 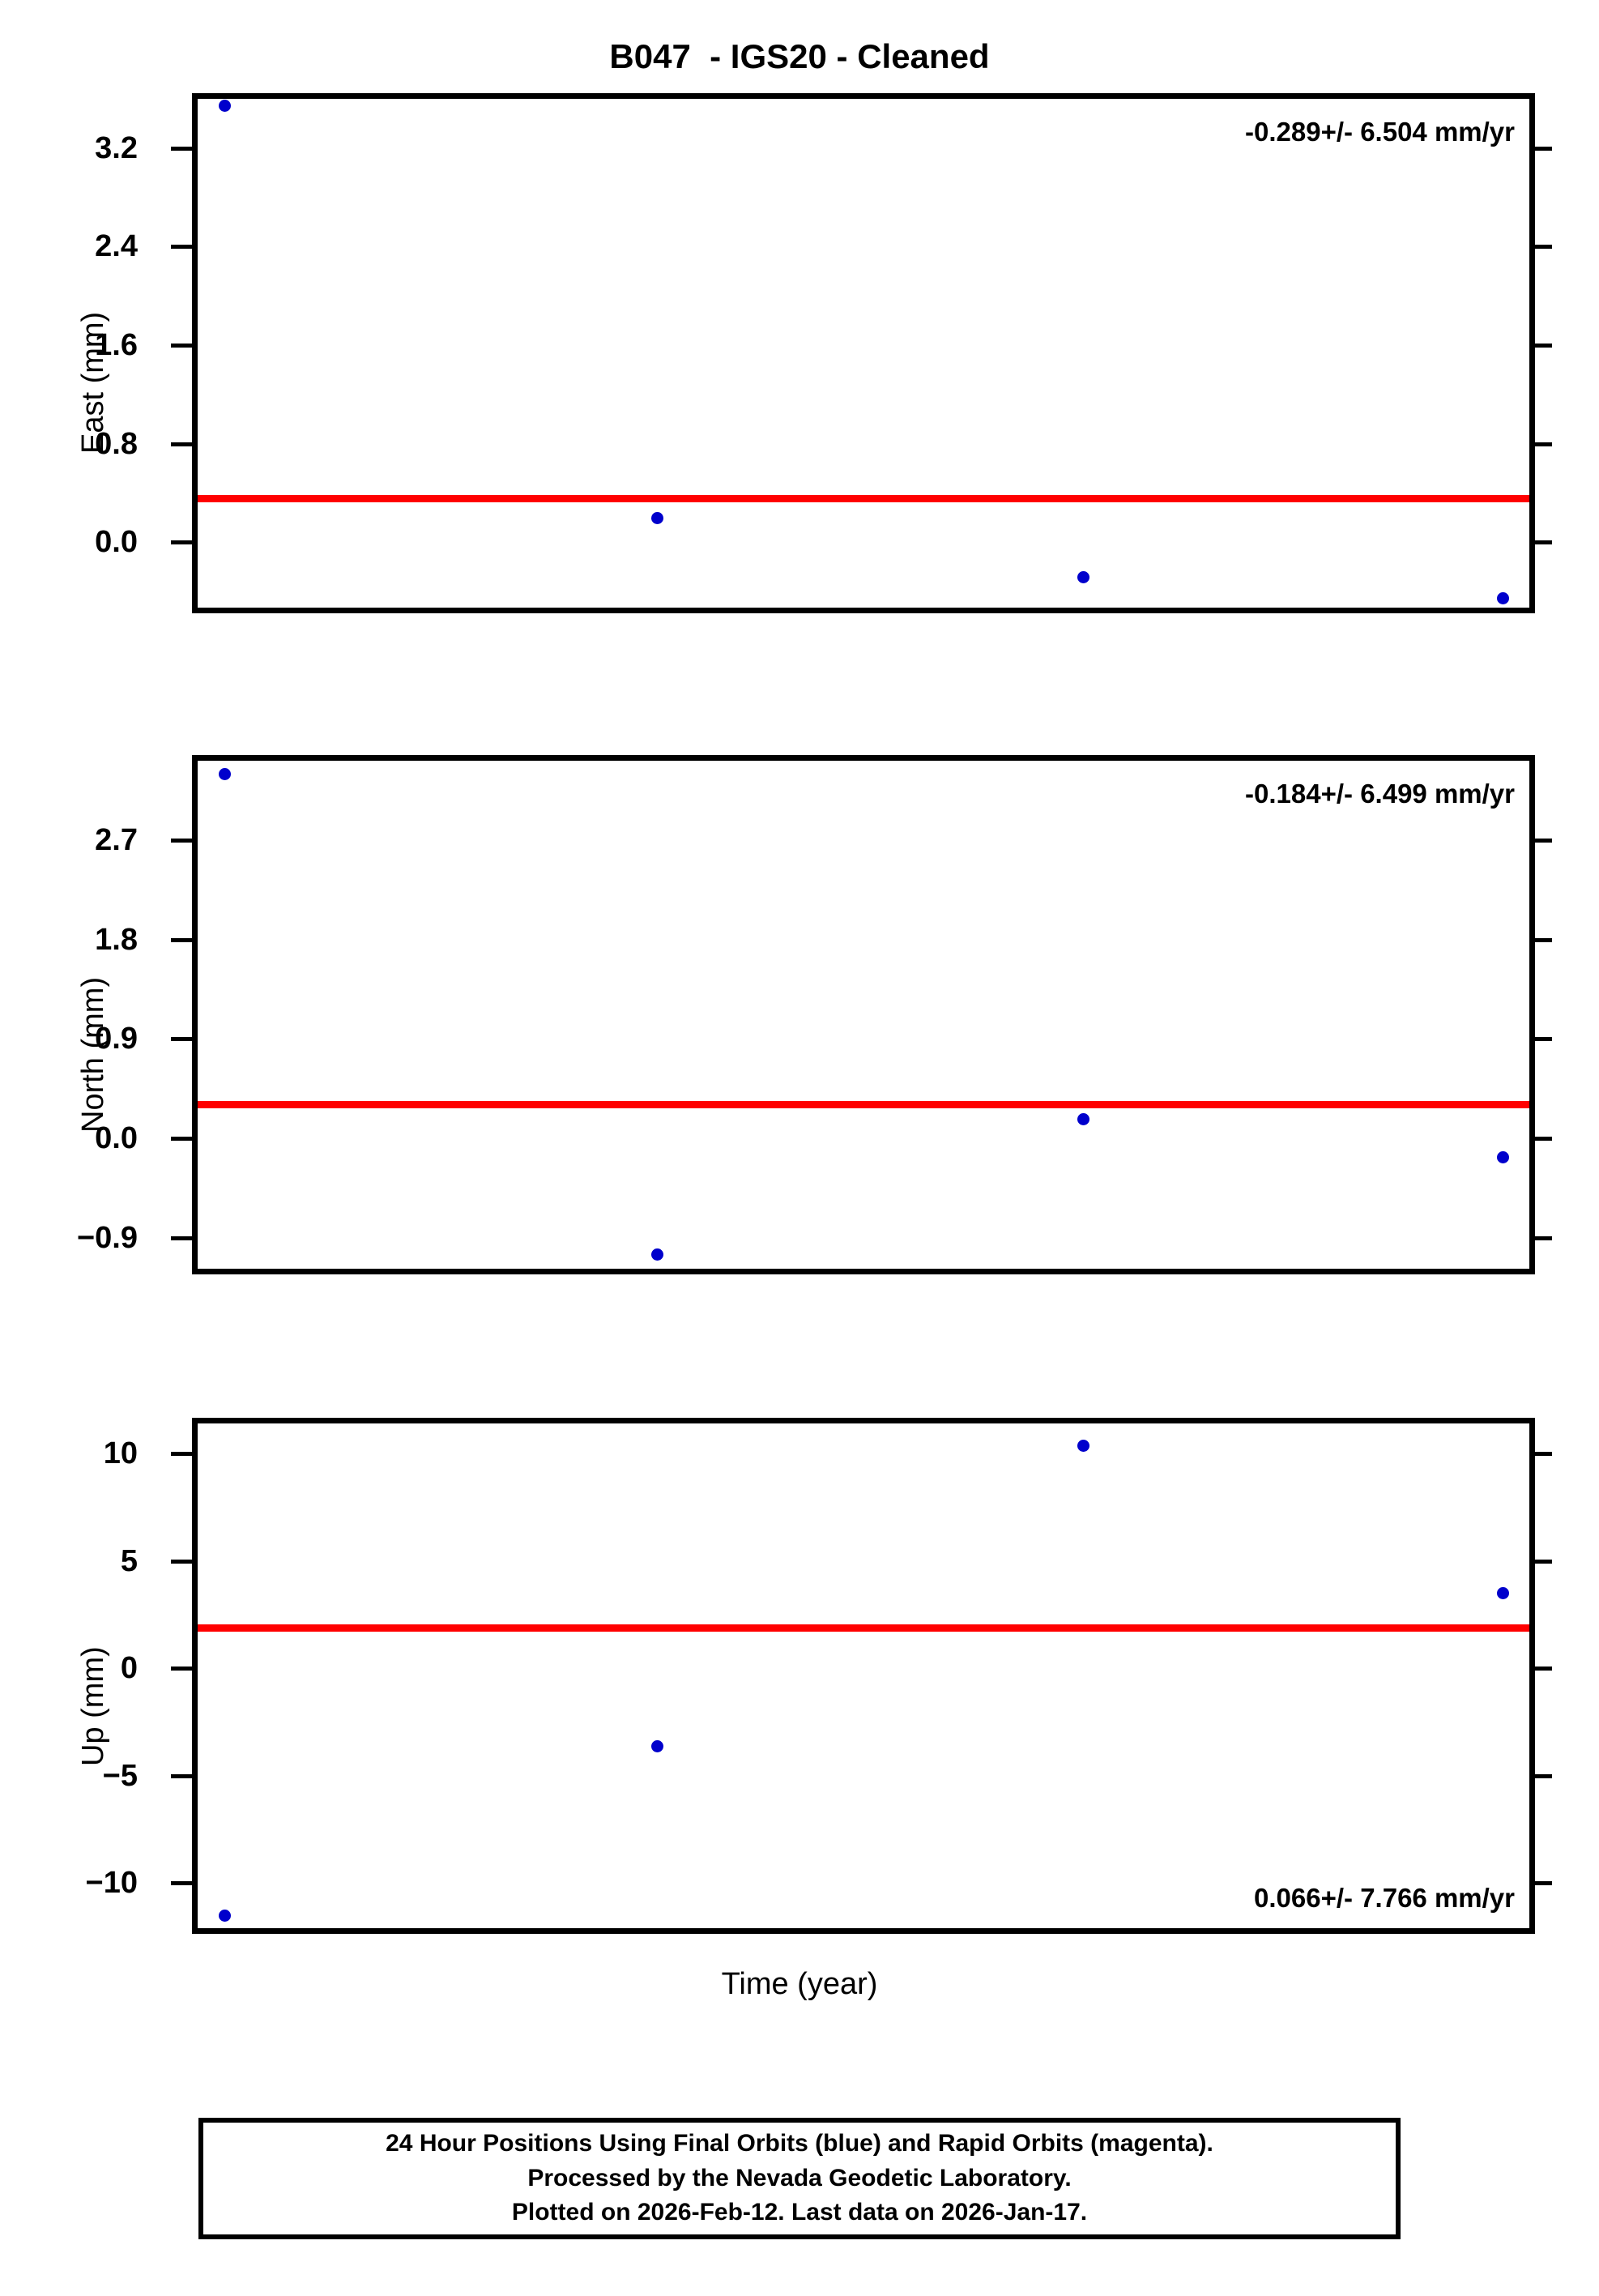 What do you see at coordinates (116, 247) in the screenshot?
I see `east-ytick-label: 2.4` at bounding box center [116, 247].